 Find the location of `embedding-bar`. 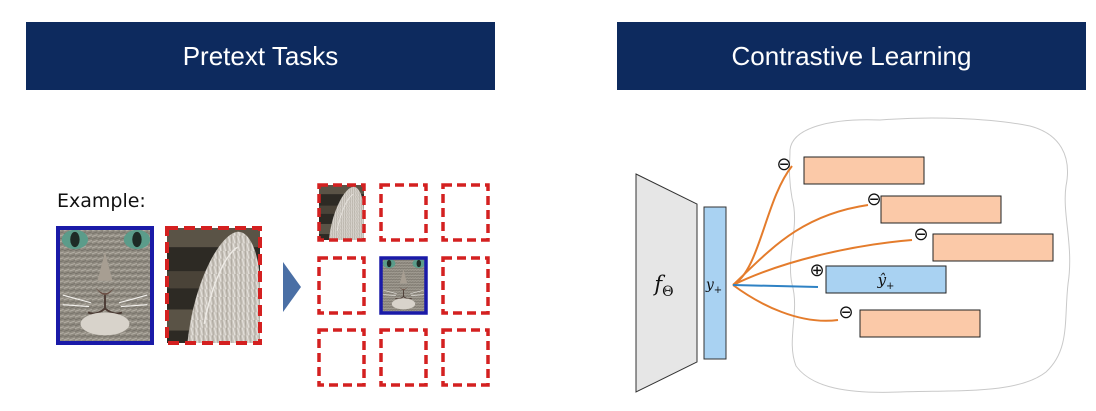

embedding-bar is located at coordinates (715, 283).